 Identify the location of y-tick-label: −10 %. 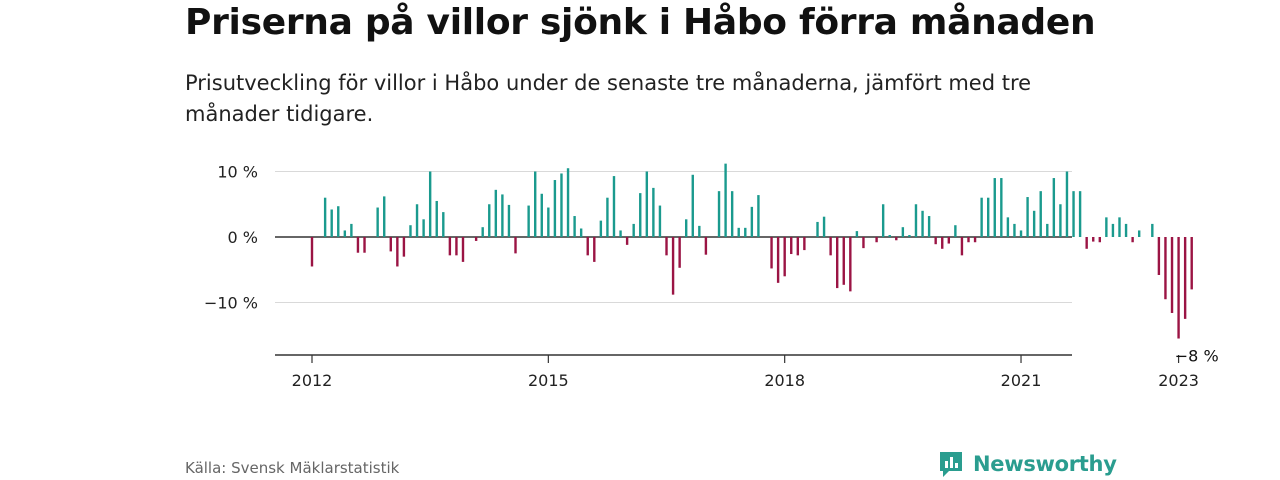
(231, 303).